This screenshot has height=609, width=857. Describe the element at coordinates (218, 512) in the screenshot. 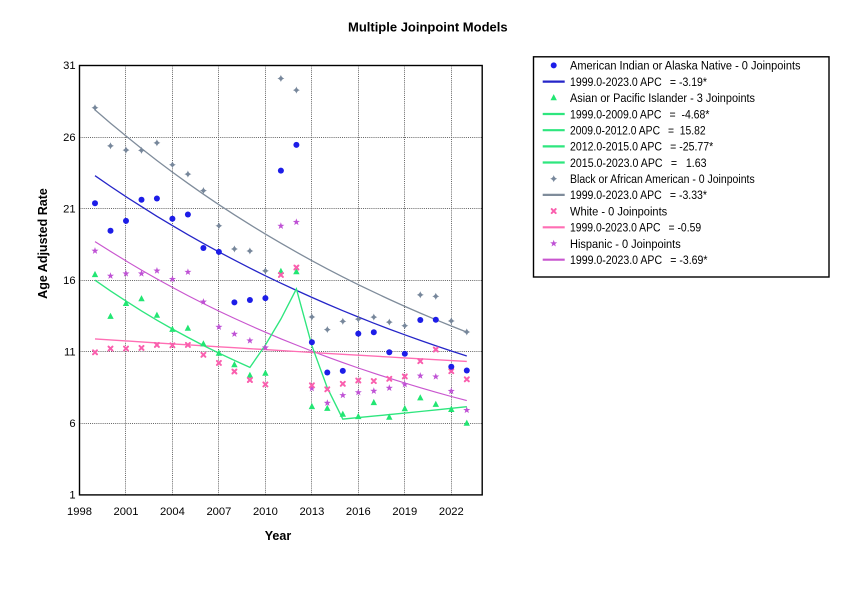

I see `svg-text: 2007` at that location.